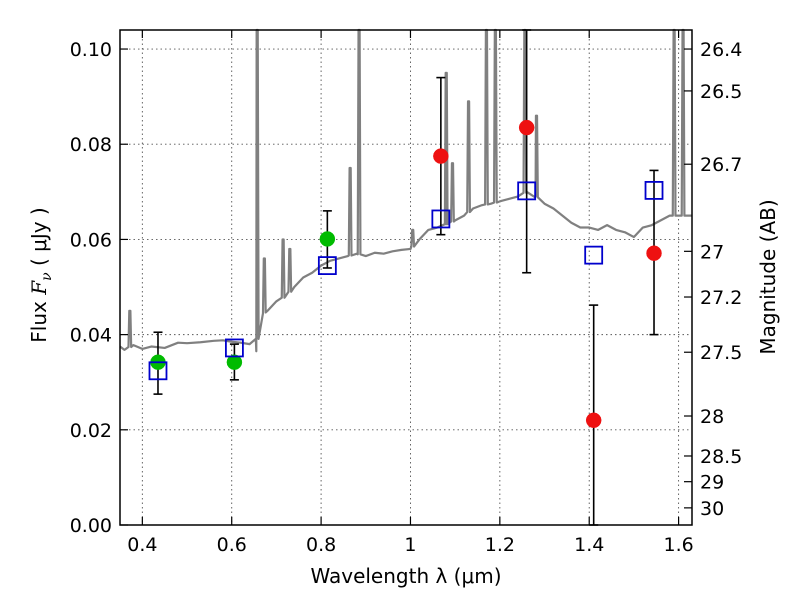 Image resolution: width=800 pixels, height=600 pixels. What do you see at coordinates (232, 545) in the screenshot?
I see `x-tick-label: 0.6` at bounding box center [232, 545].